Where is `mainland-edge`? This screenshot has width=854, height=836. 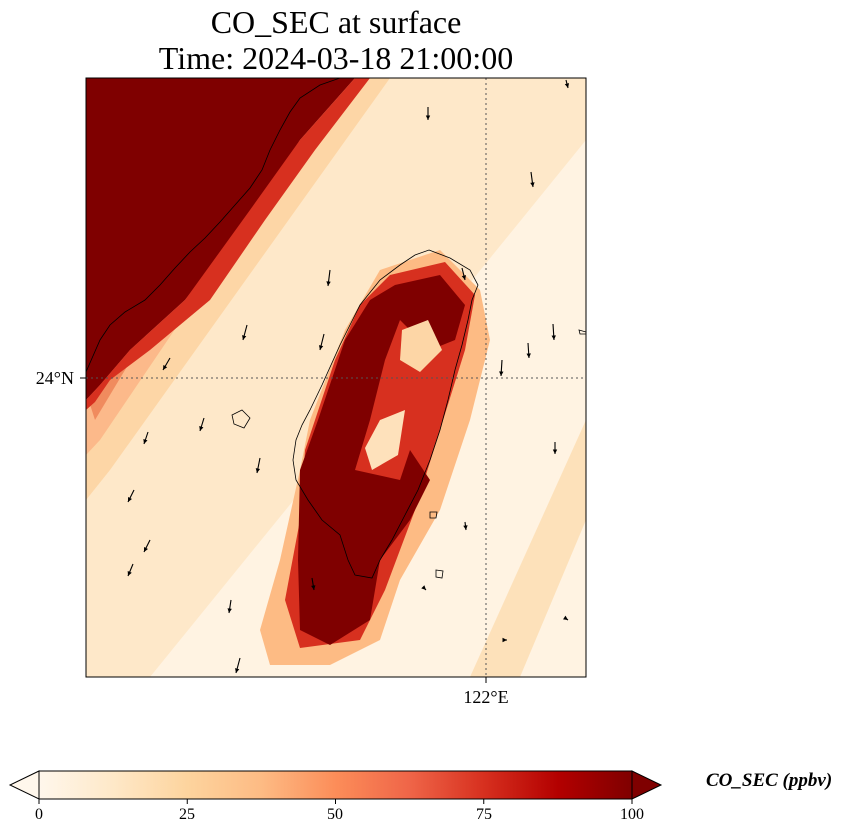
mainland-edge is located at coordinates (228, 244).